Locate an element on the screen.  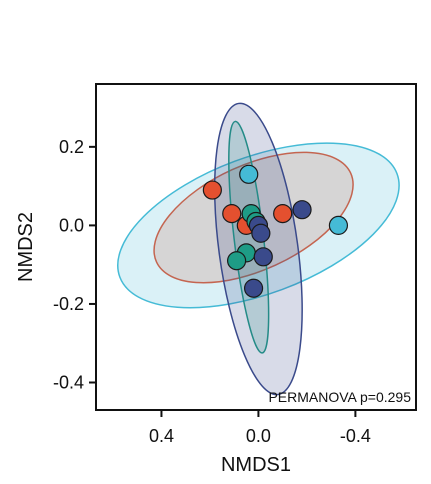
x-tick-label: 0.0 is located at coordinates (258, 436).